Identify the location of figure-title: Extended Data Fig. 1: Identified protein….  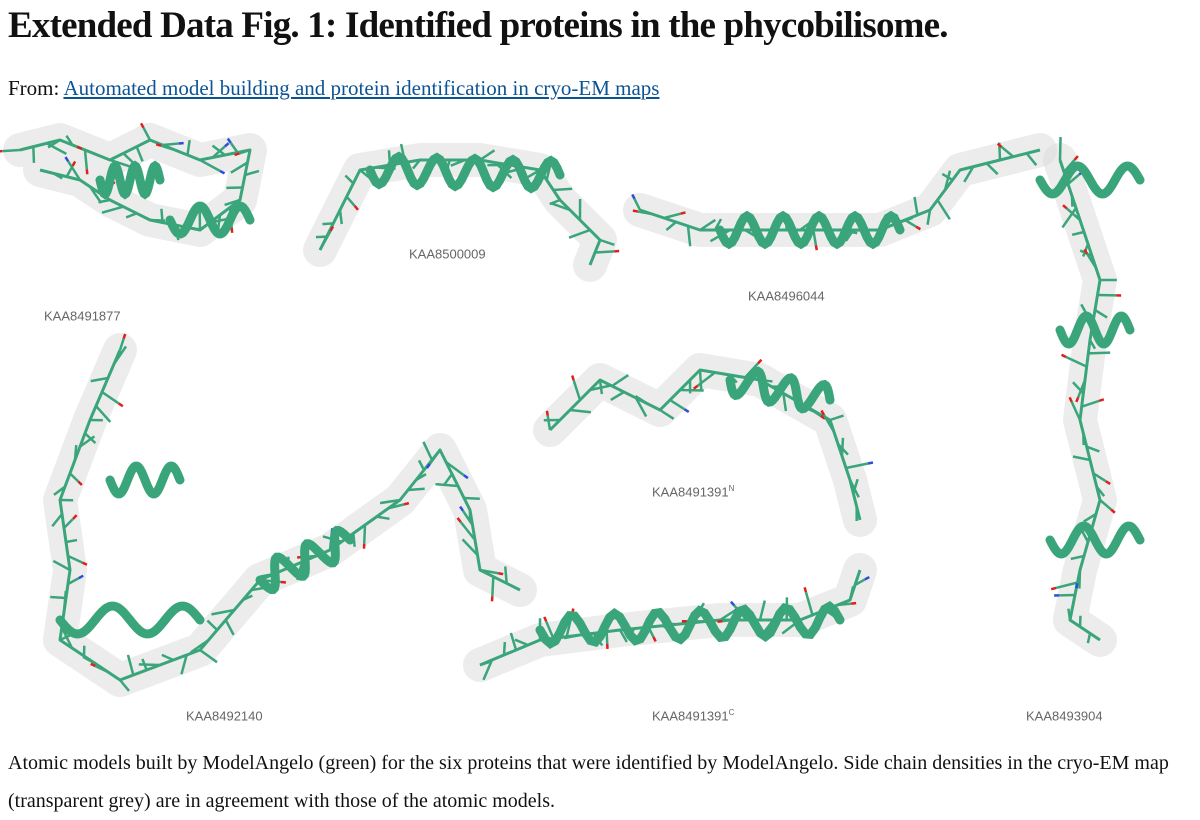
(478, 25).